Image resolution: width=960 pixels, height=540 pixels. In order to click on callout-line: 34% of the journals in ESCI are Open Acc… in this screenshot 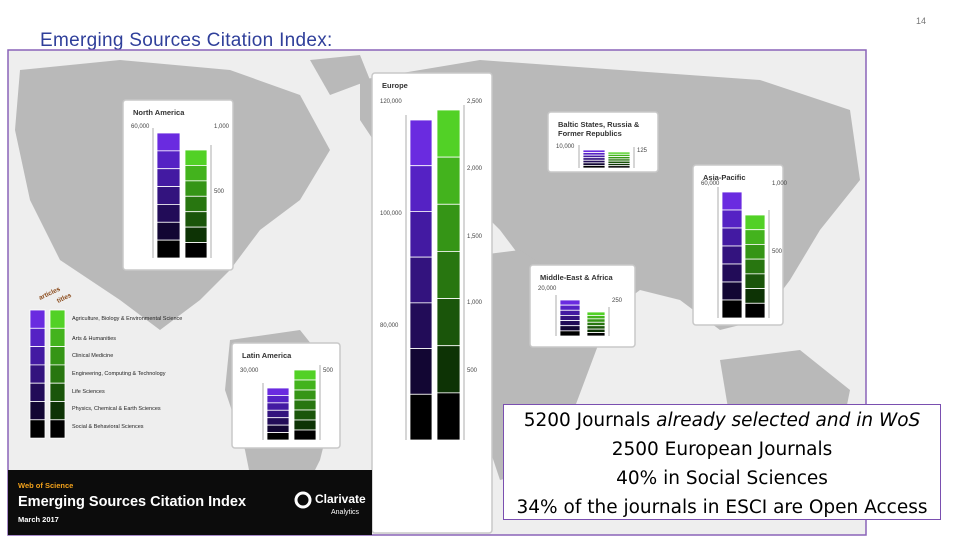, I will do `click(722, 507)`.